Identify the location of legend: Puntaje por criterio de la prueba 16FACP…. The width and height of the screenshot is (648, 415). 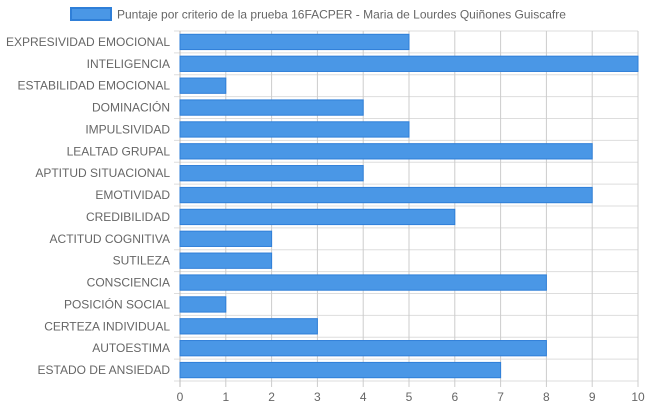
(318, 14).